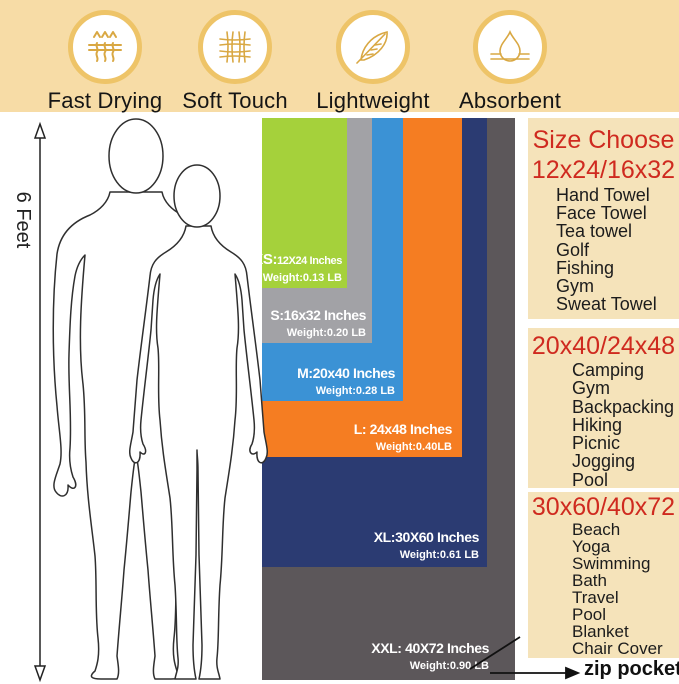 This screenshot has height=684, width=679. Describe the element at coordinates (597, 424) in the screenshot. I see `list-item: Hiking` at that location.